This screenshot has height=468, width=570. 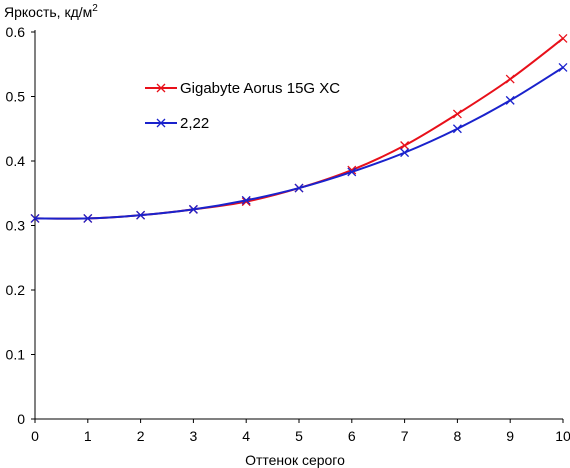 I want to click on y-tick-label: 0.4, so click(x=16, y=161).